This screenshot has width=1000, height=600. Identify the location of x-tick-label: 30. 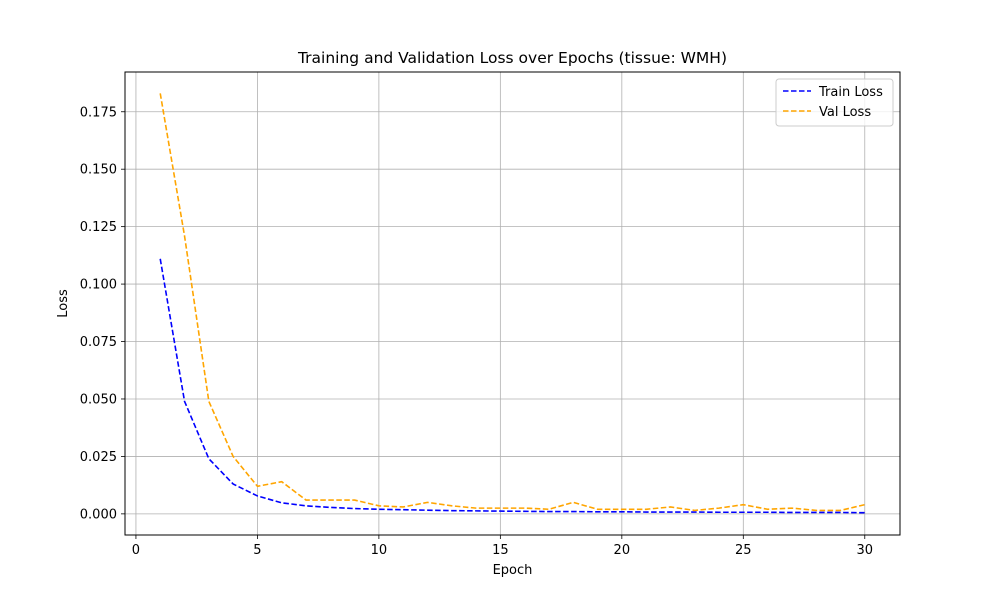
(864, 550).